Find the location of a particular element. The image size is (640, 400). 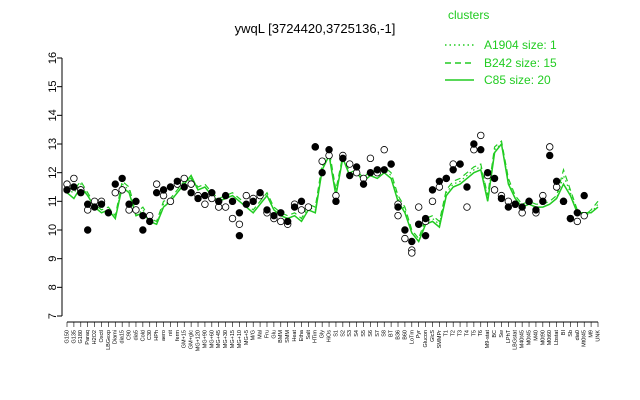

chart-title: ywqL [3724420,3725136,-1] is located at coordinates (315, 28).